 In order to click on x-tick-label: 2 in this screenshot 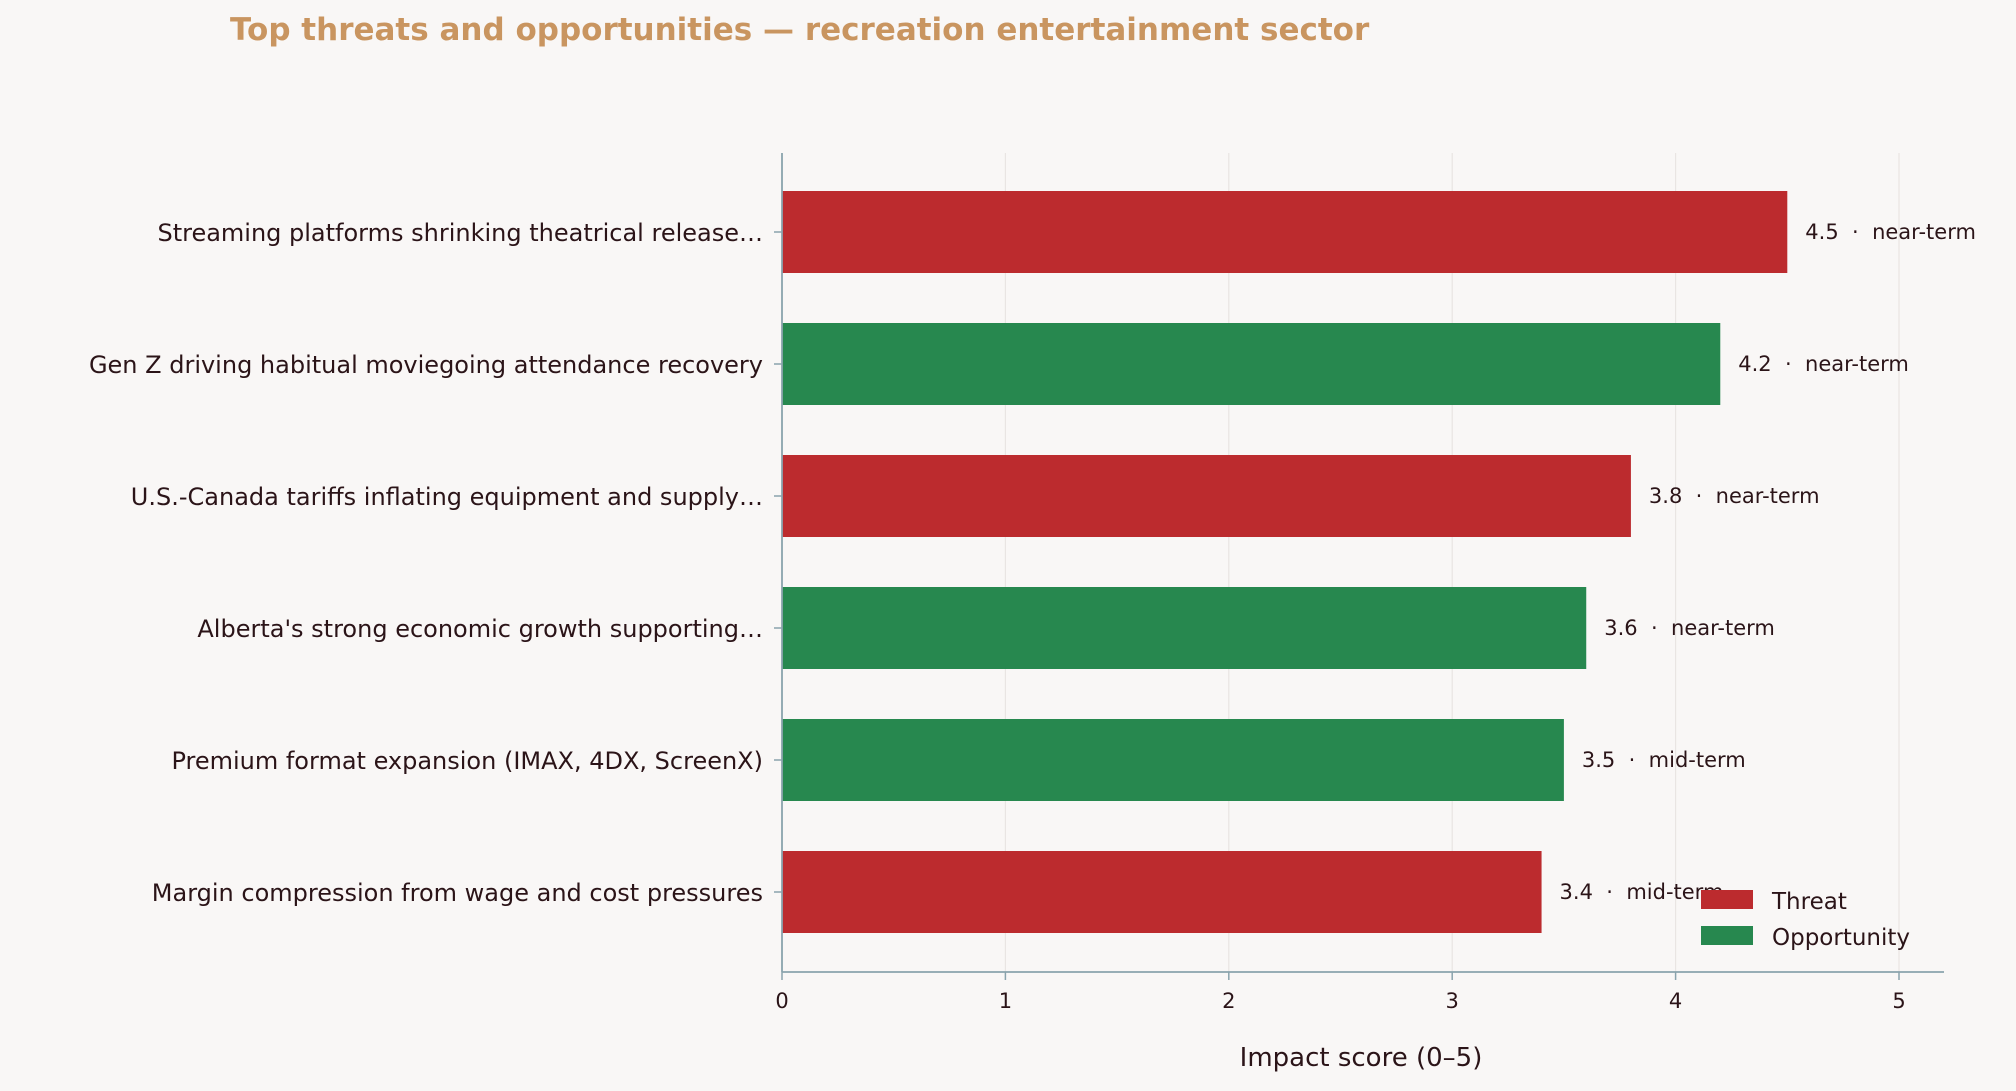, I will do `click(1228, 1001)`.